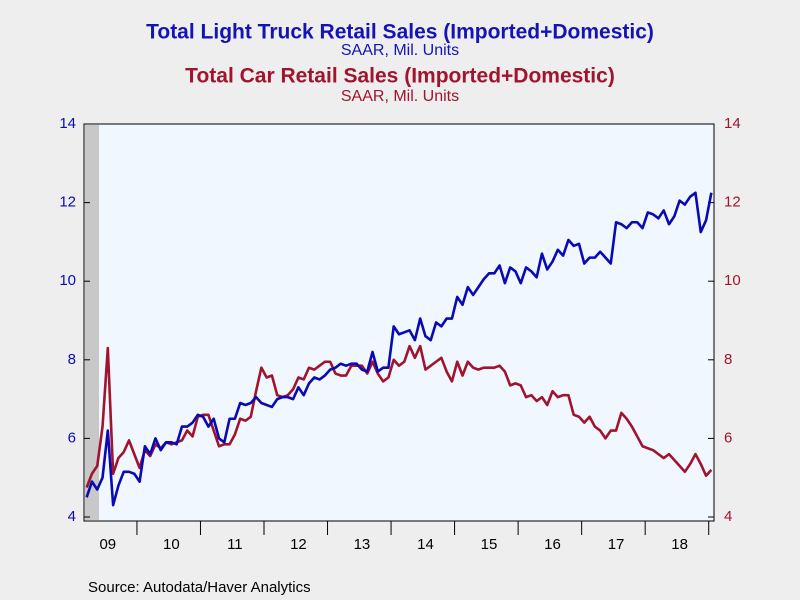 The image size is (800, 600). Describe the element at coordinates (728, 437) in the screenshot. I see `y2-tick-label: 6` at that location.